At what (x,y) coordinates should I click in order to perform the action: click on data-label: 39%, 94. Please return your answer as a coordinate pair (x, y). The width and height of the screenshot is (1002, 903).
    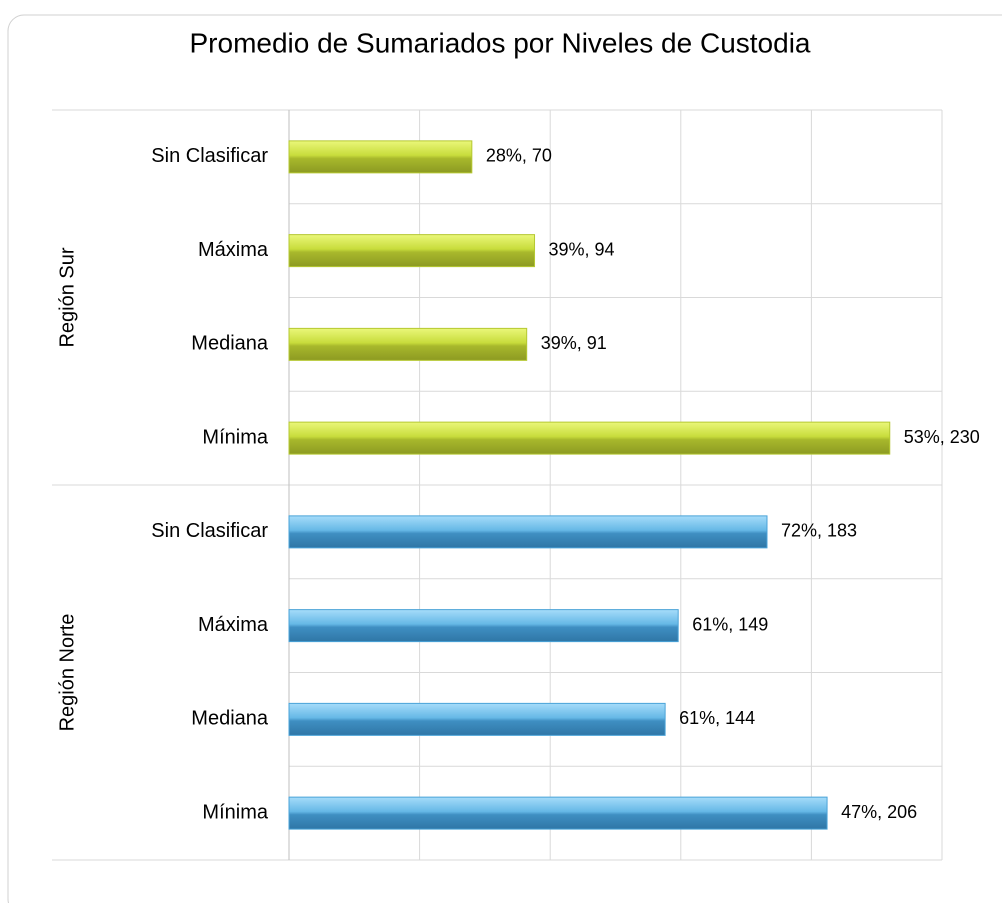
    Looking at the image, I should click on (582, 249).